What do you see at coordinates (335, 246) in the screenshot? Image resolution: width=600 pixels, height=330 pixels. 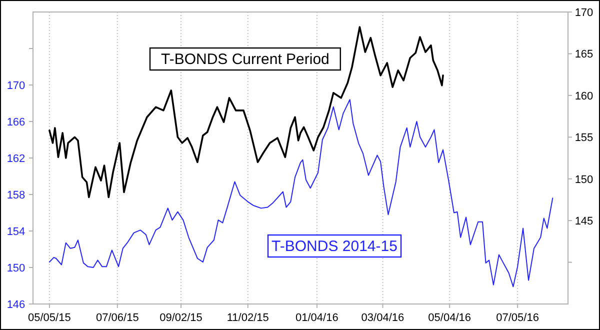 I see `series-label: T-BONDS 2014-15` at bounding box center [335, 246].